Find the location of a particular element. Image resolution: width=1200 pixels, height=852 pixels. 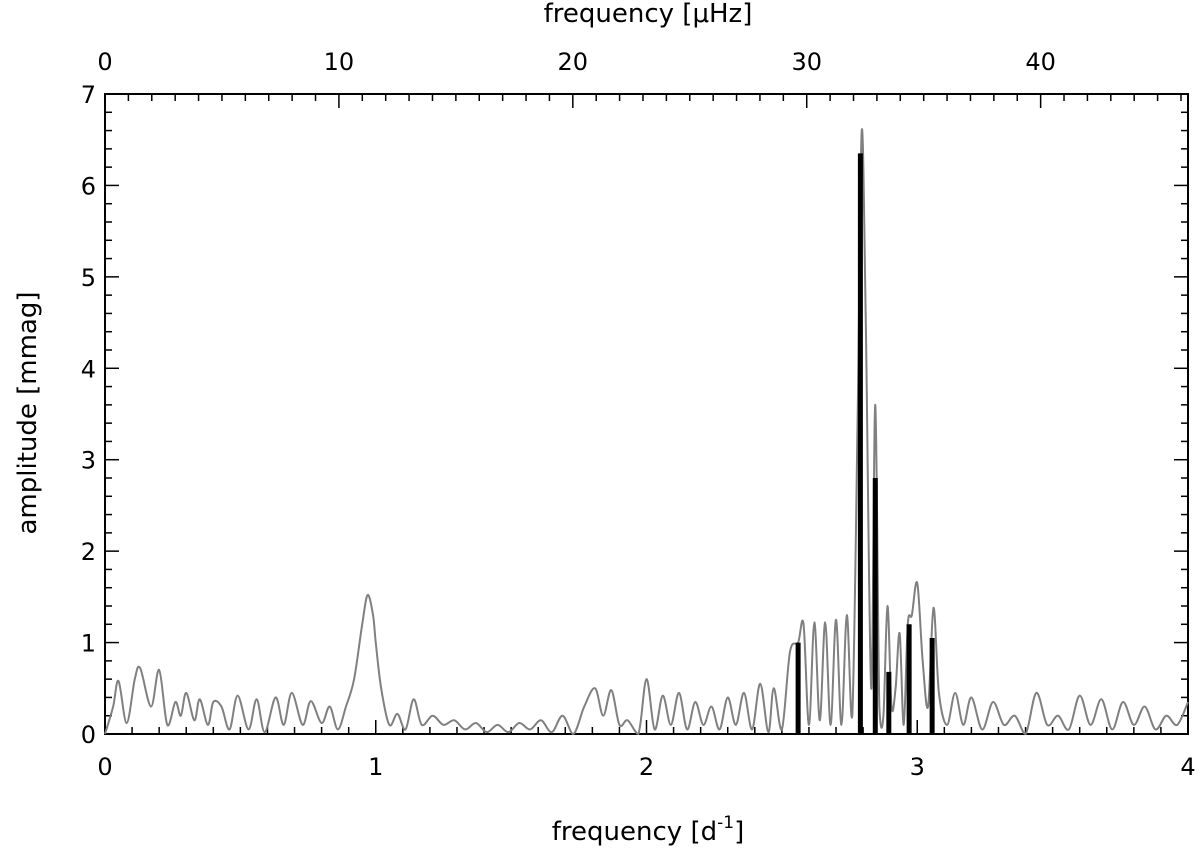

y-tick-label: 4 is located at coordinates (88, 369).